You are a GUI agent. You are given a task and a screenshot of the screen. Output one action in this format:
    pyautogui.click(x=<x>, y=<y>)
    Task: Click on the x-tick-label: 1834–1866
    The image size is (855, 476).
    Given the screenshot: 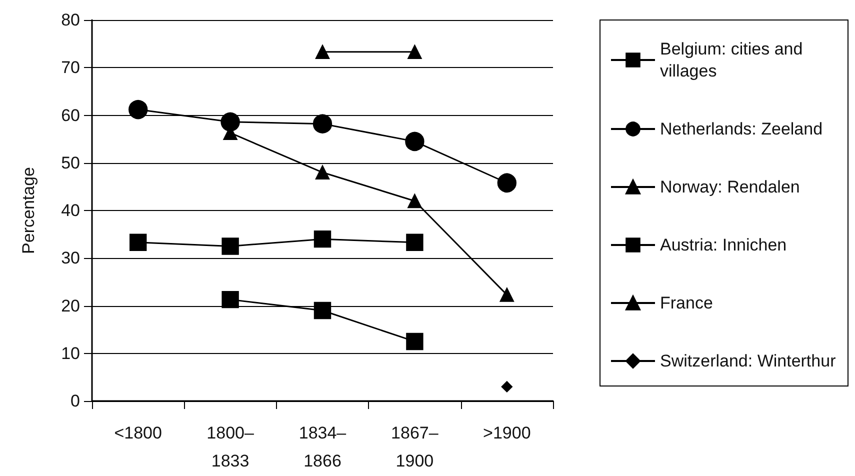 What is the action you would take?
    pyautogui.click(x=322, y=447)
    